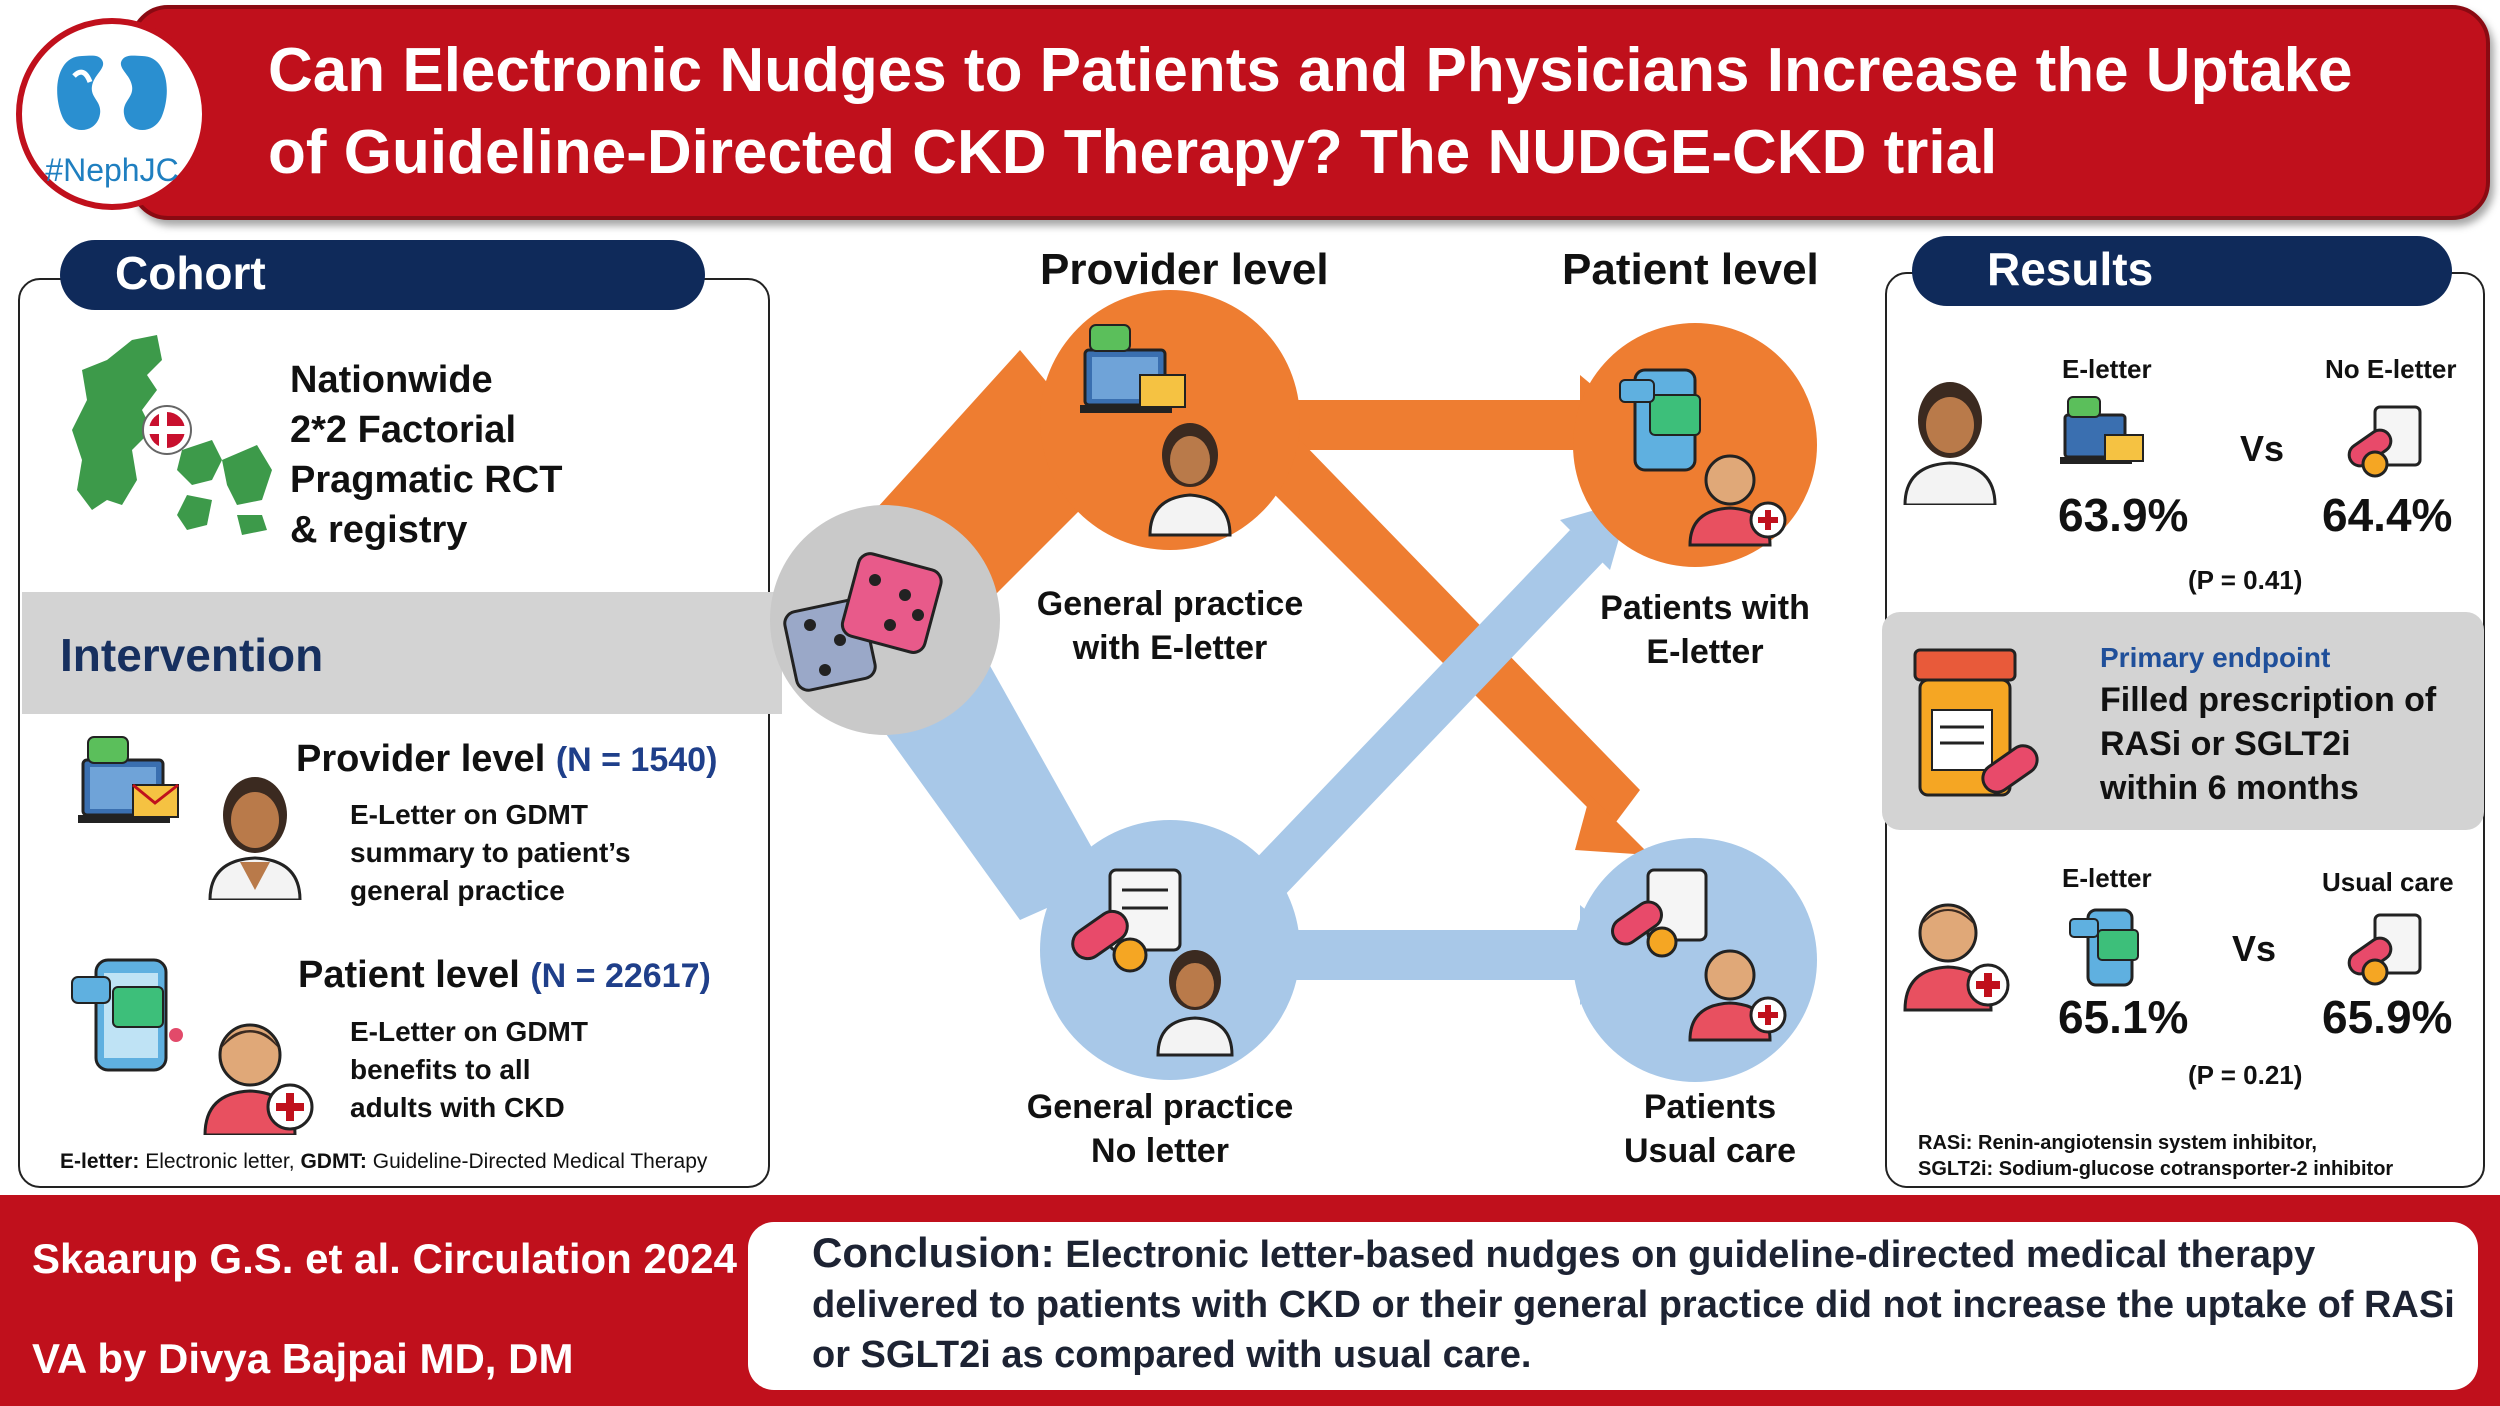 The image size is (2500, 1406). Describe the element at coordinates (2388, 882) in the screenshot. I see `result-bottom-right-label: Usual care` at that location.